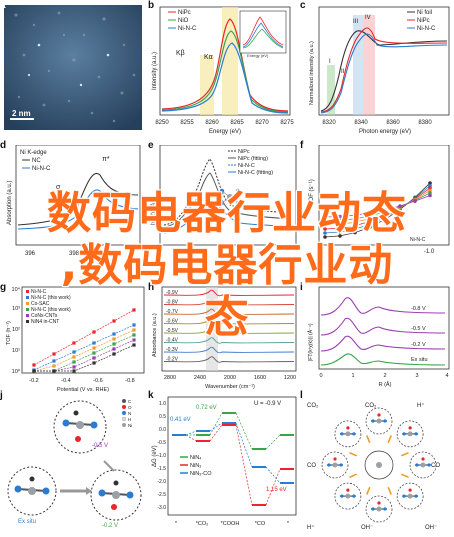  I want to click on ylabel-k: ΔG (eV), so click(155, 456).